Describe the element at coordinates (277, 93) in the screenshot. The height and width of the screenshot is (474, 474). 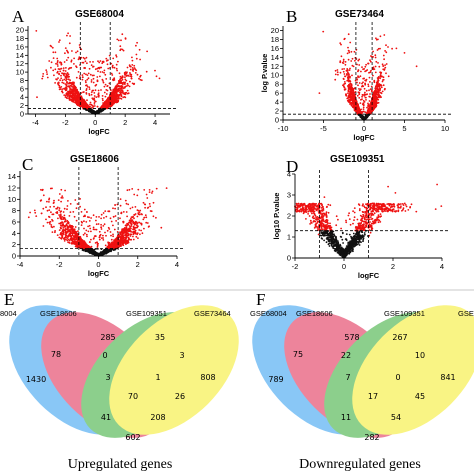
I see `y-tick-label: 6` at that location.